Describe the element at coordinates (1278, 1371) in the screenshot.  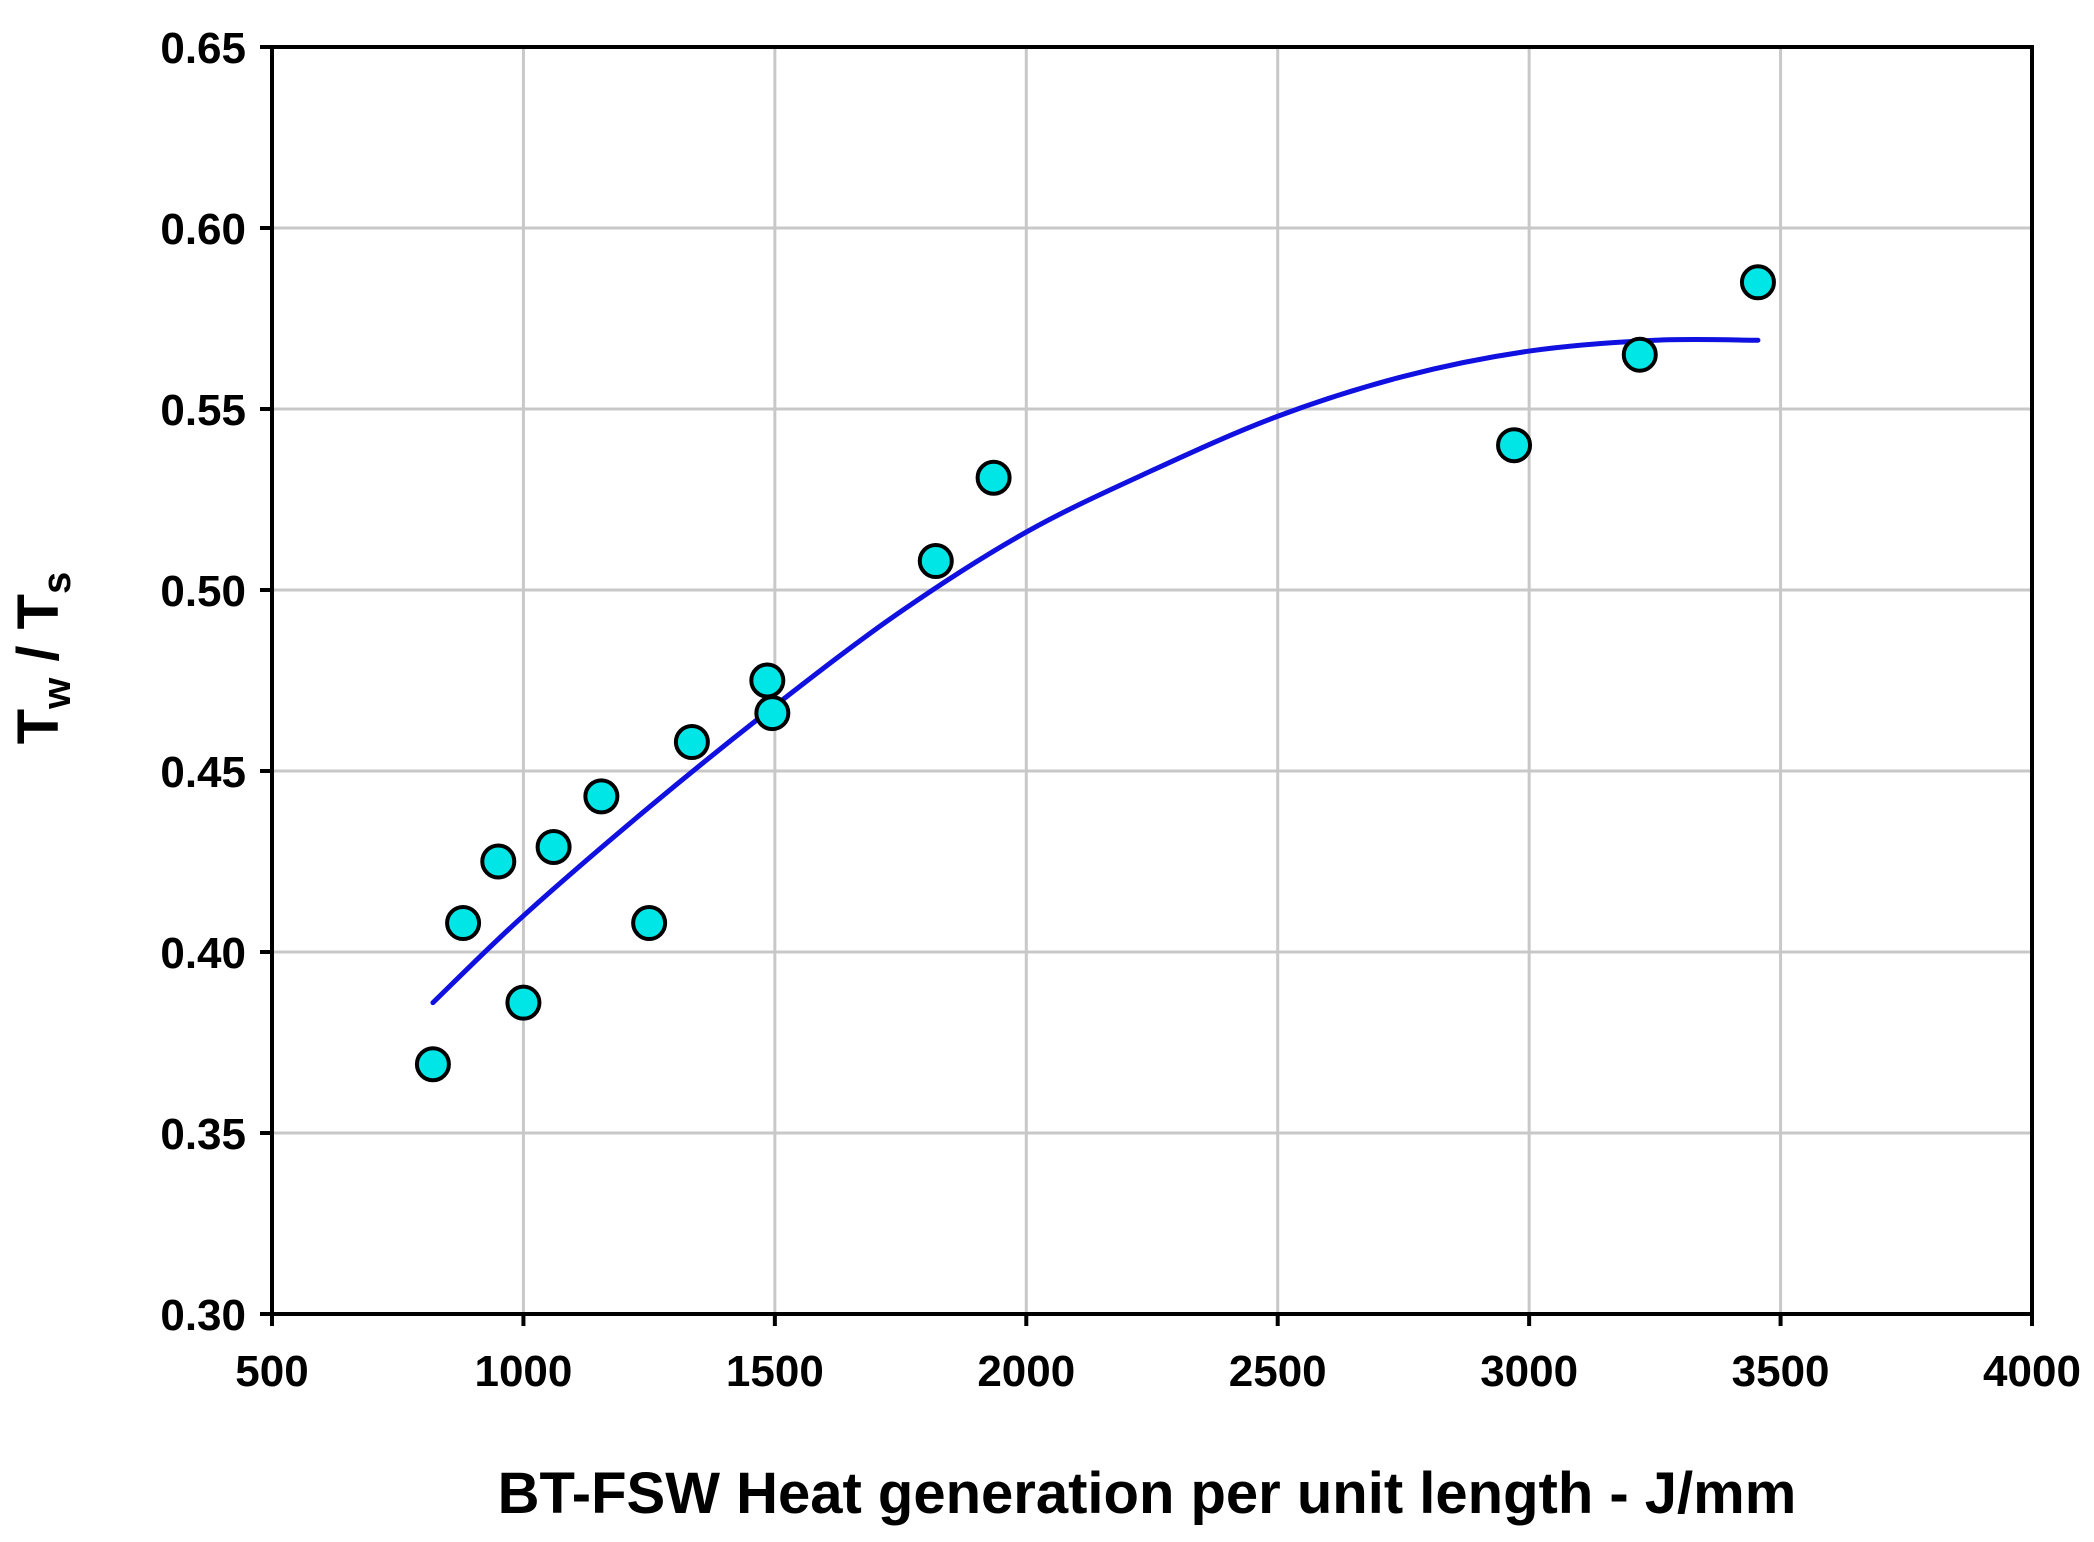
I see `x-tick-label: 2500` at that location.